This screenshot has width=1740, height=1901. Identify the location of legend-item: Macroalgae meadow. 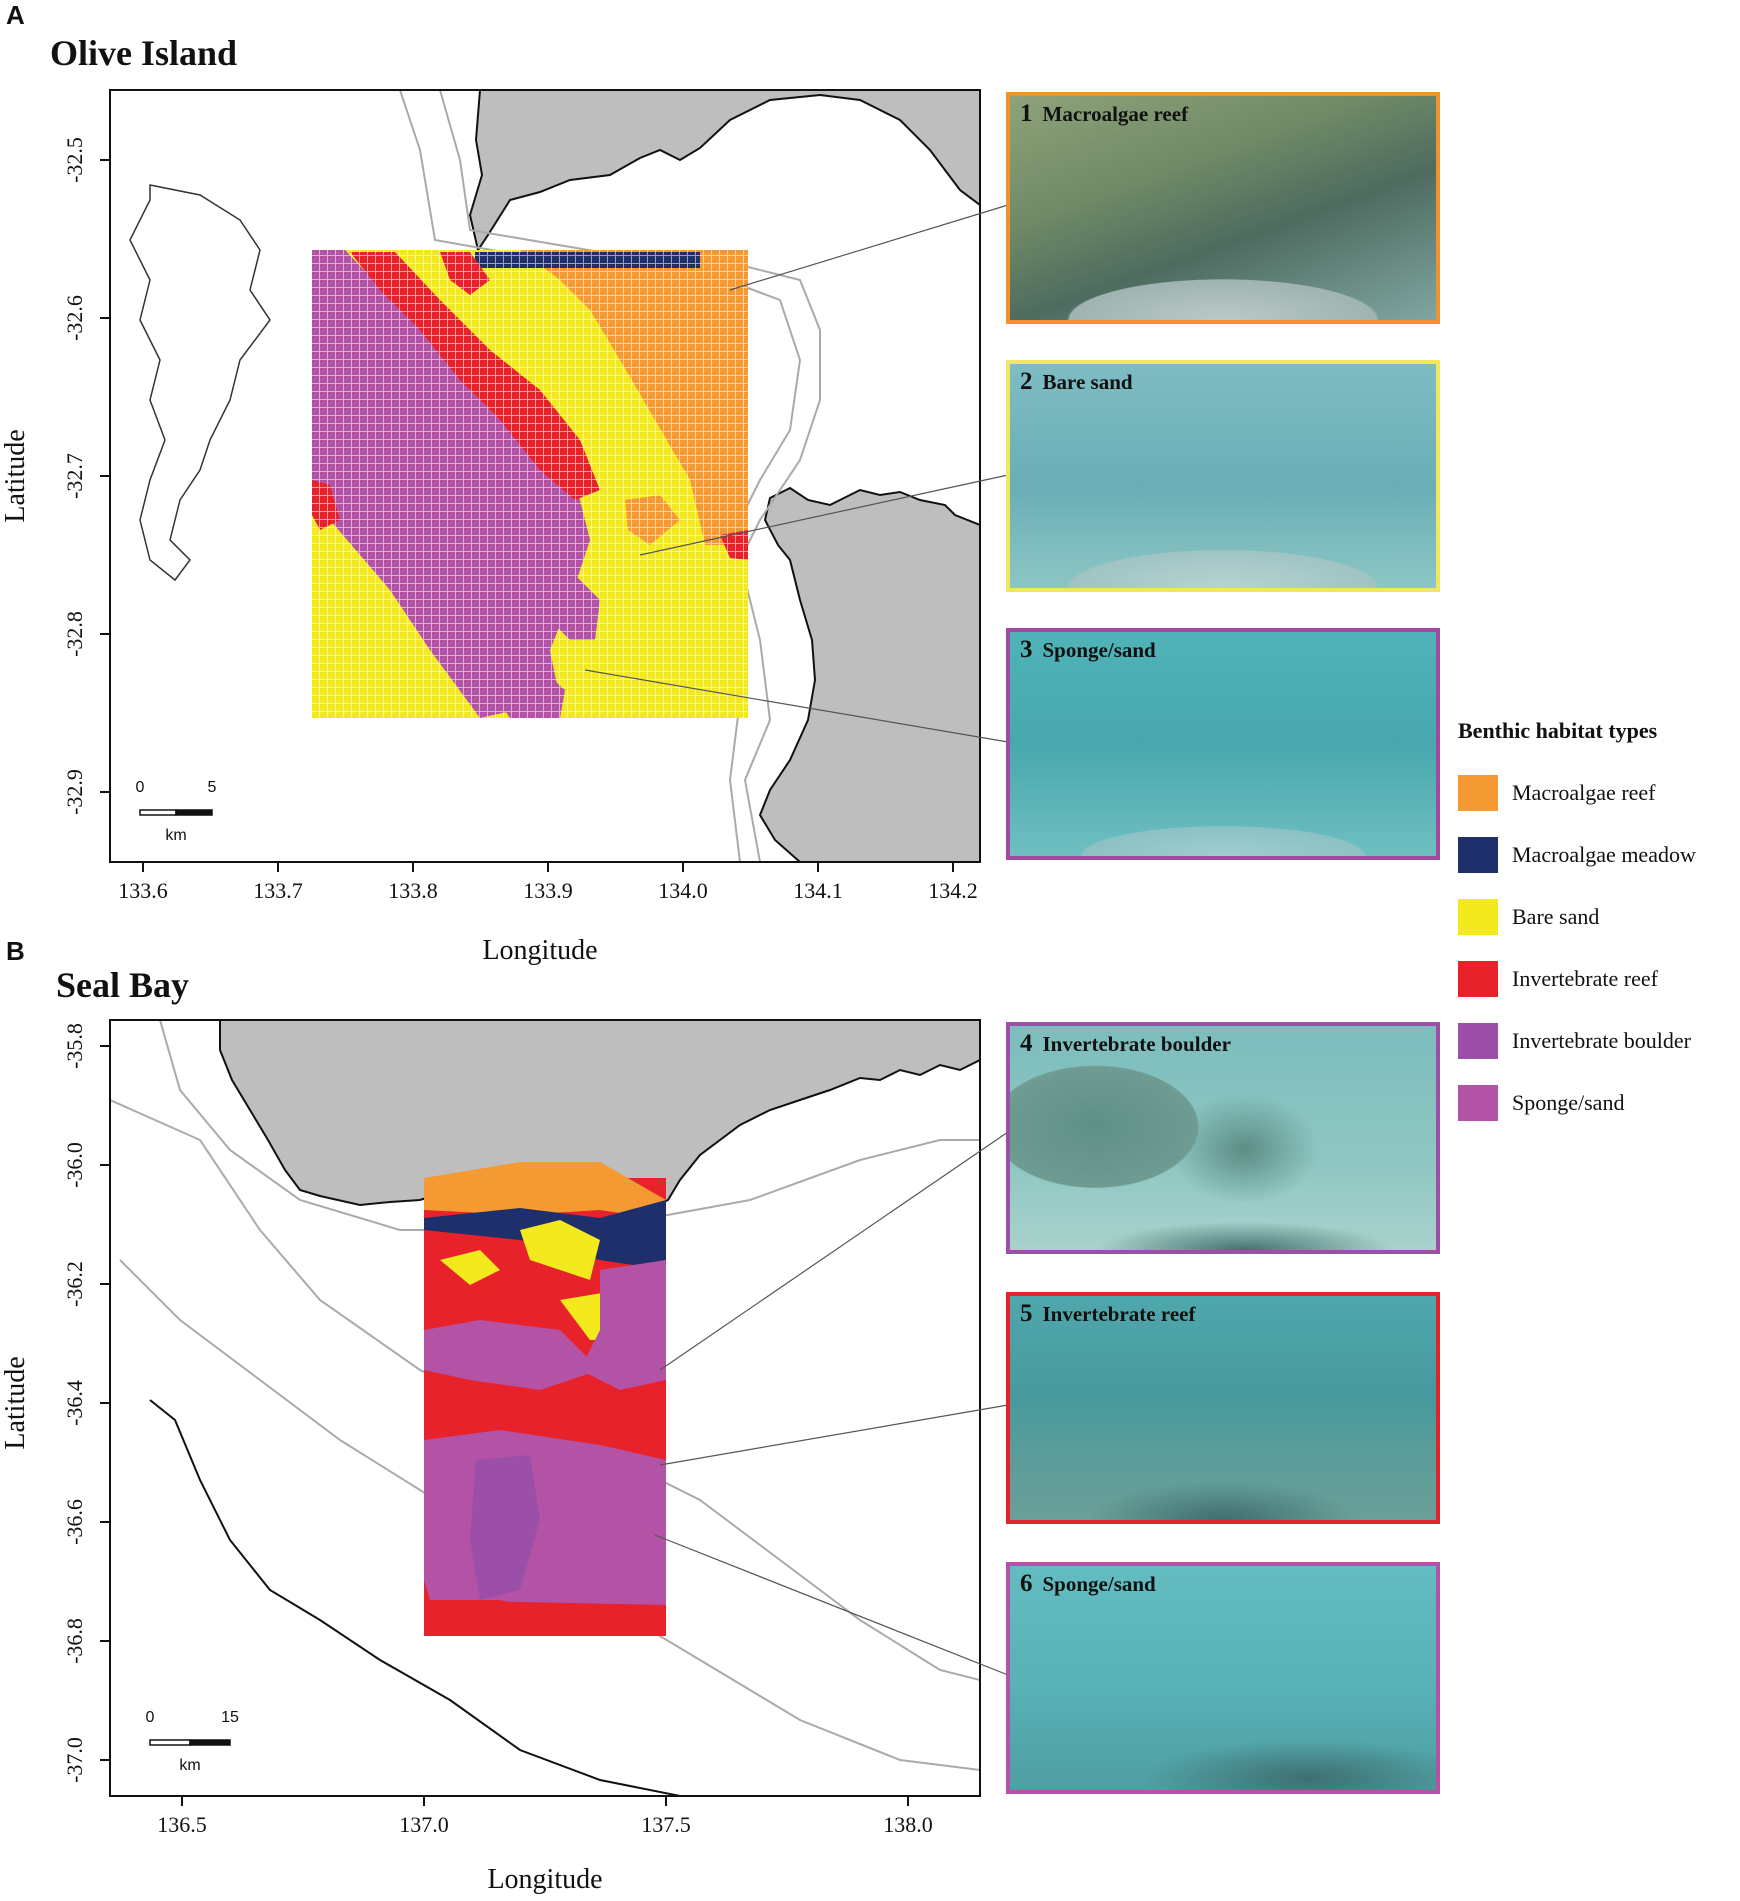
(1599, 855).